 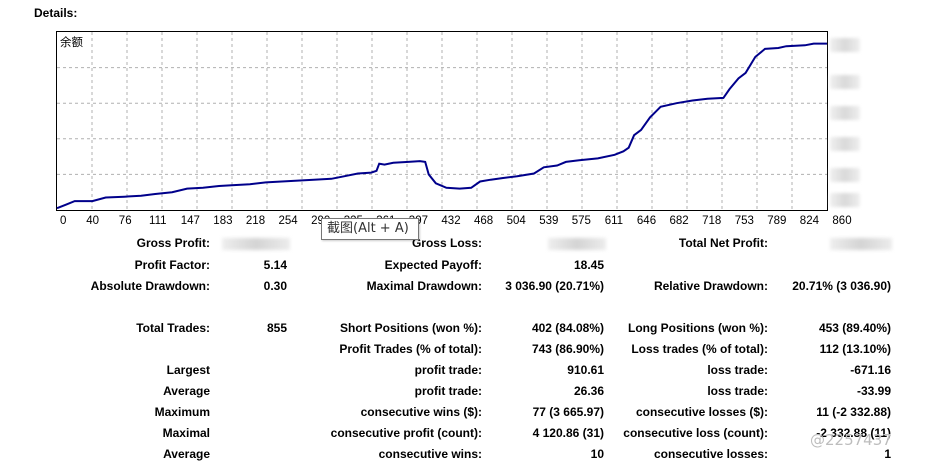 What do you see at coordinates (567, 328) in the screenshot?
I see `short-positions-value: 402 (84.08%)` at bounding box center [567, 328].